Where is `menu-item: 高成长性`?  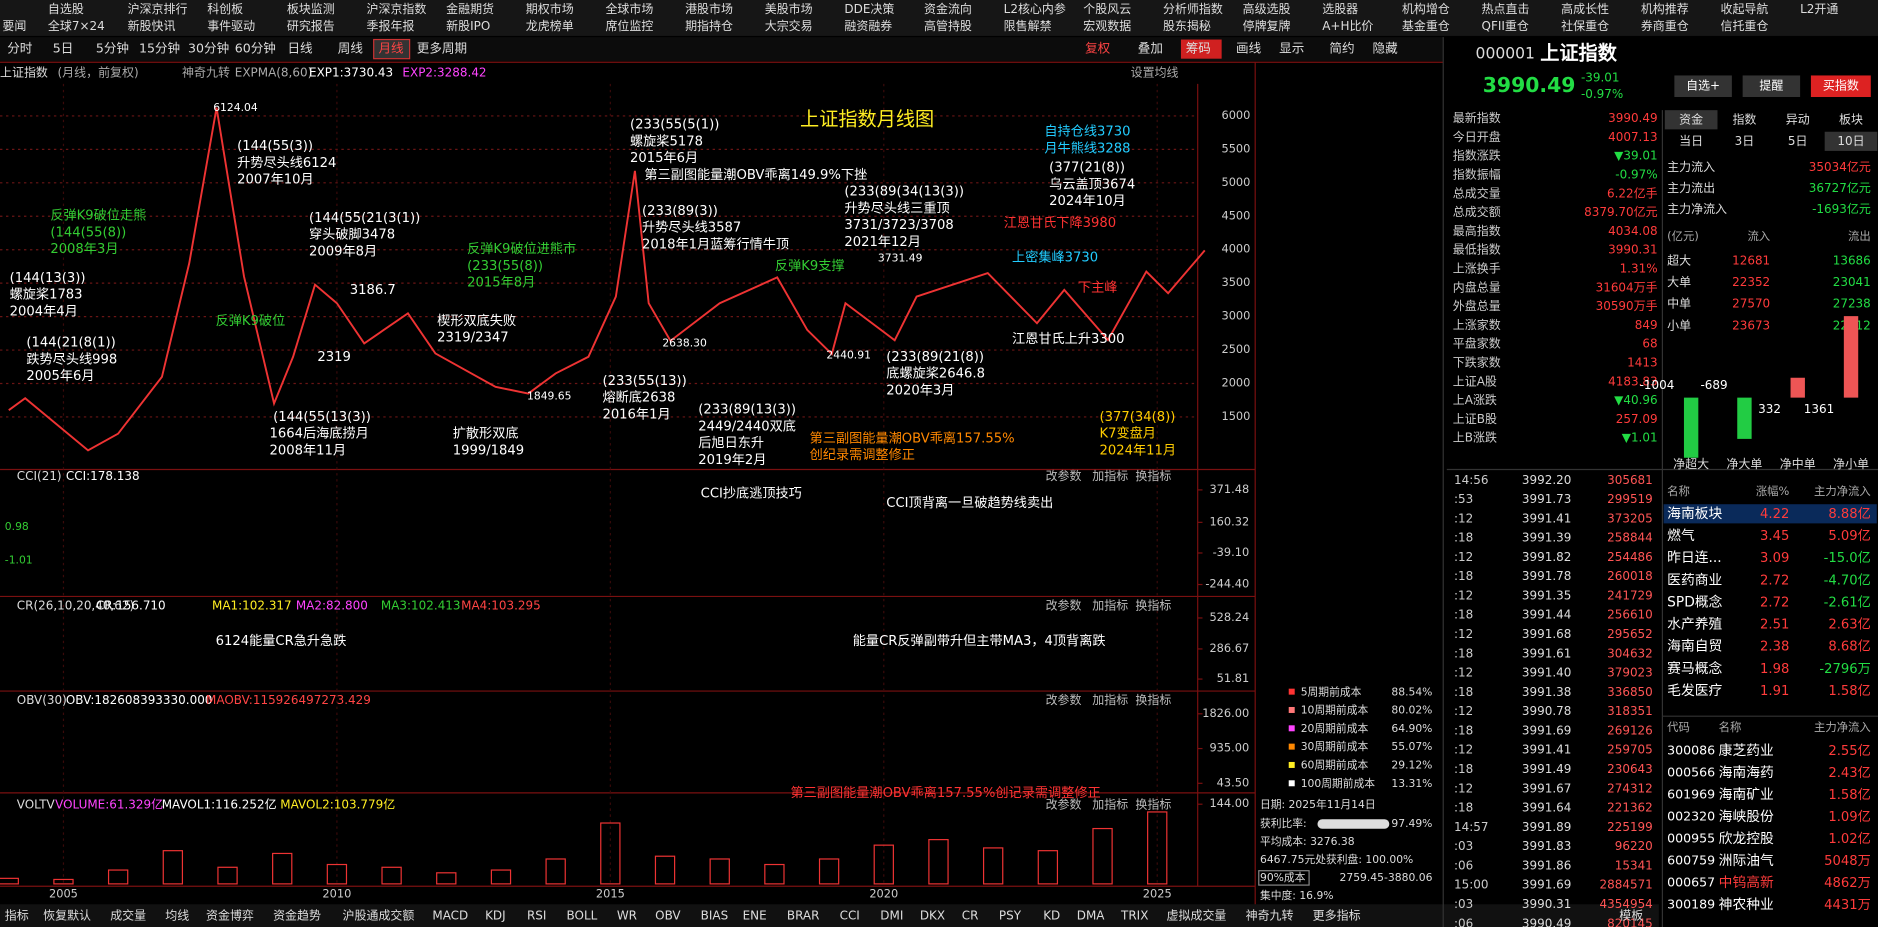
menu-item: 高成长性 is located at coordinates (1585, 8).